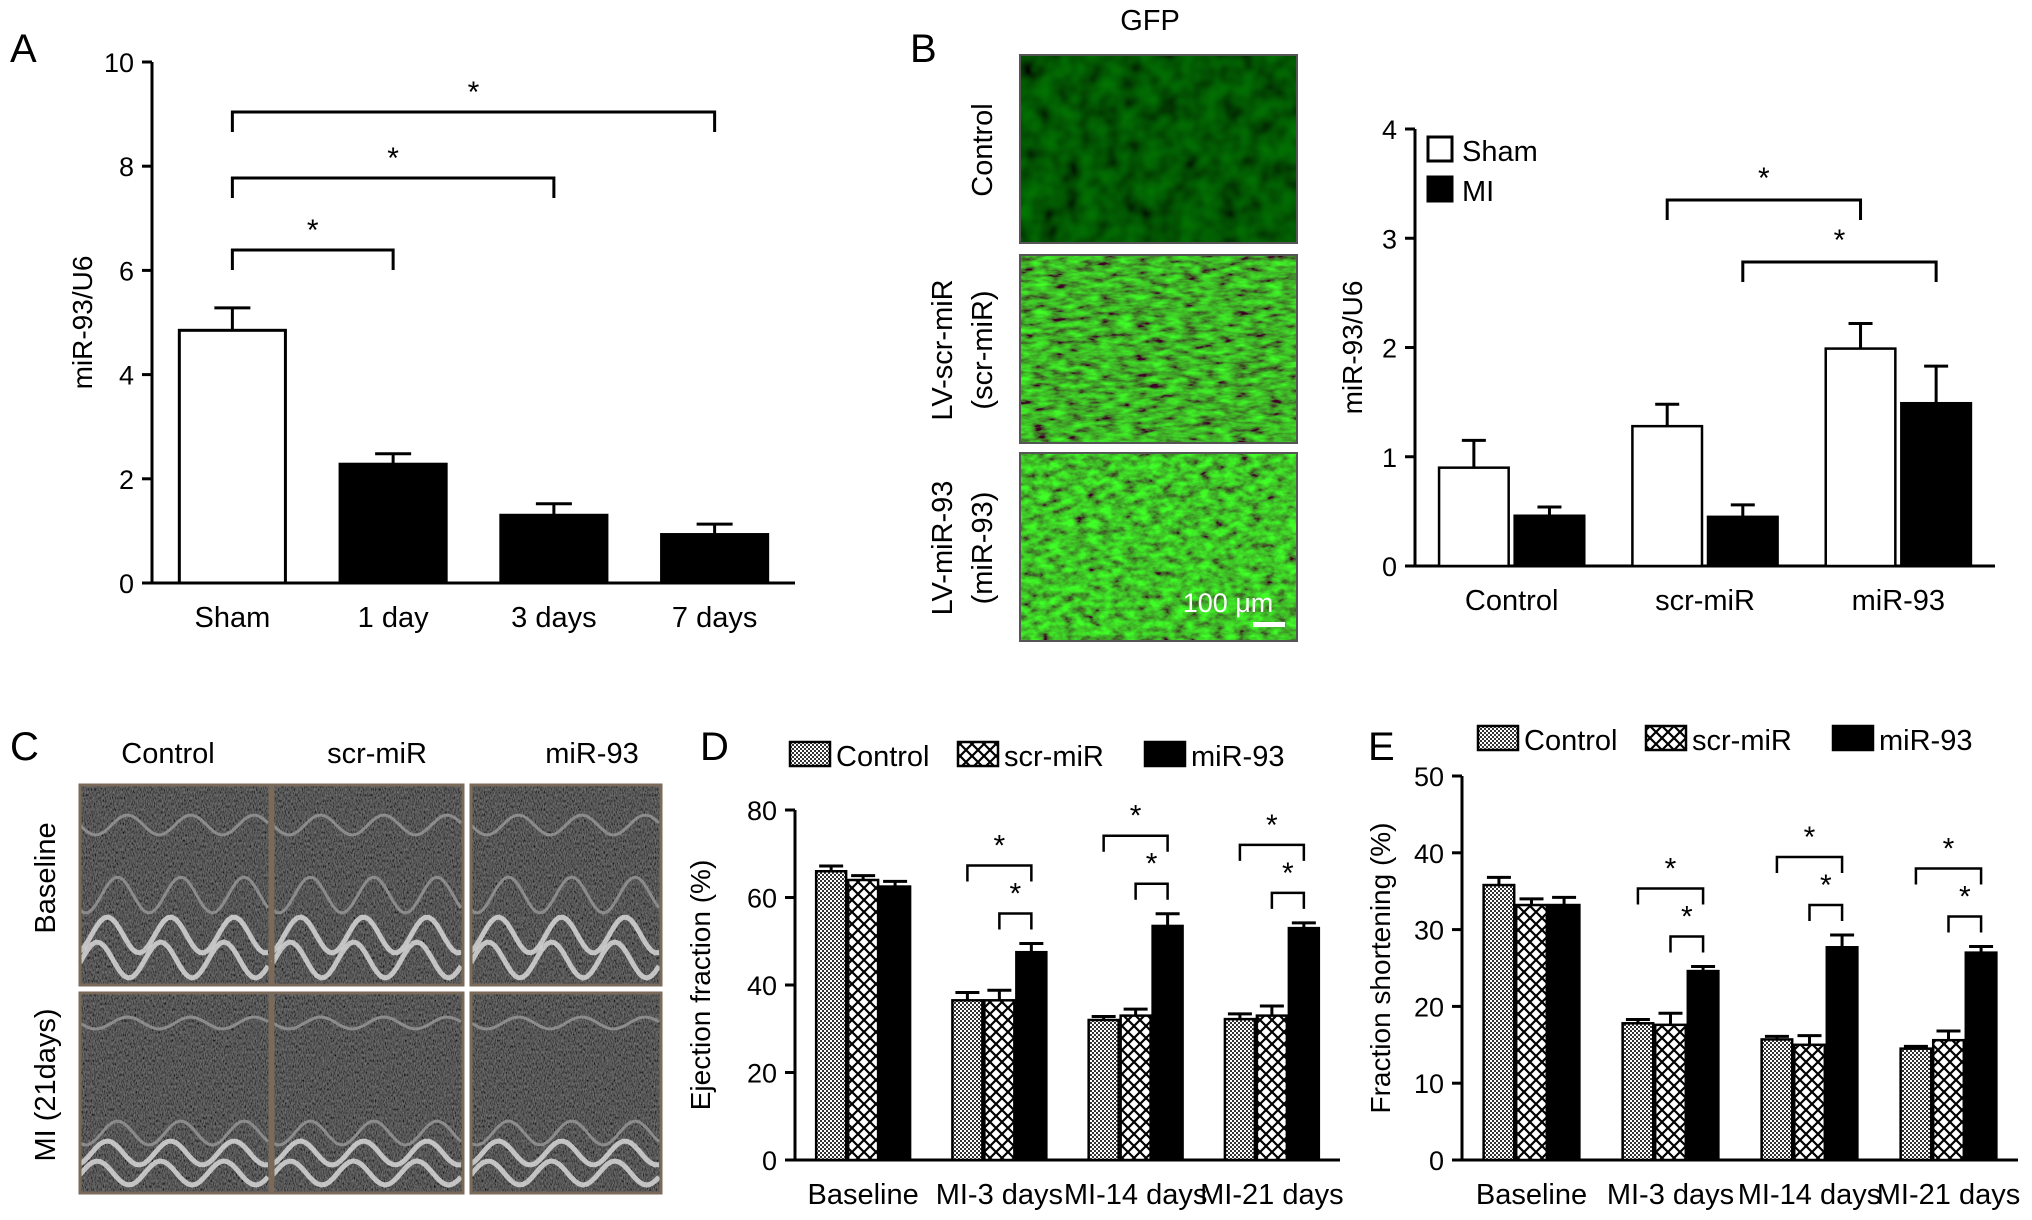 Image resolution: width=2032 pixels, height=1220 pixels. I want to click on x-tick-label: Baseline, so click(863, 1195).